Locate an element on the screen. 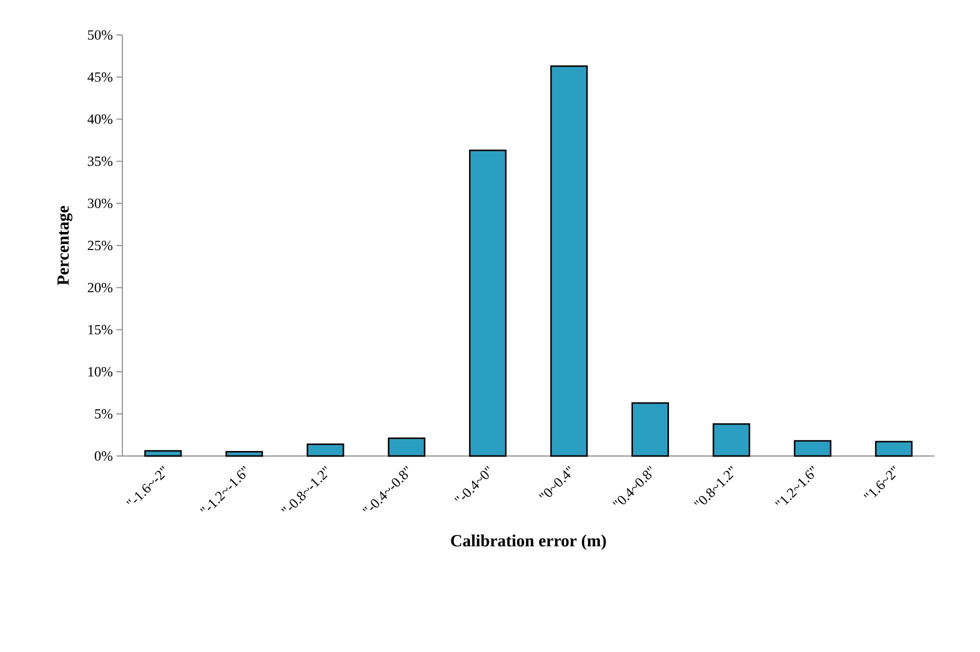 The width and height of the screenshot is (980, 652). y-tick-label: 45% is located at coordinates (100, 77).